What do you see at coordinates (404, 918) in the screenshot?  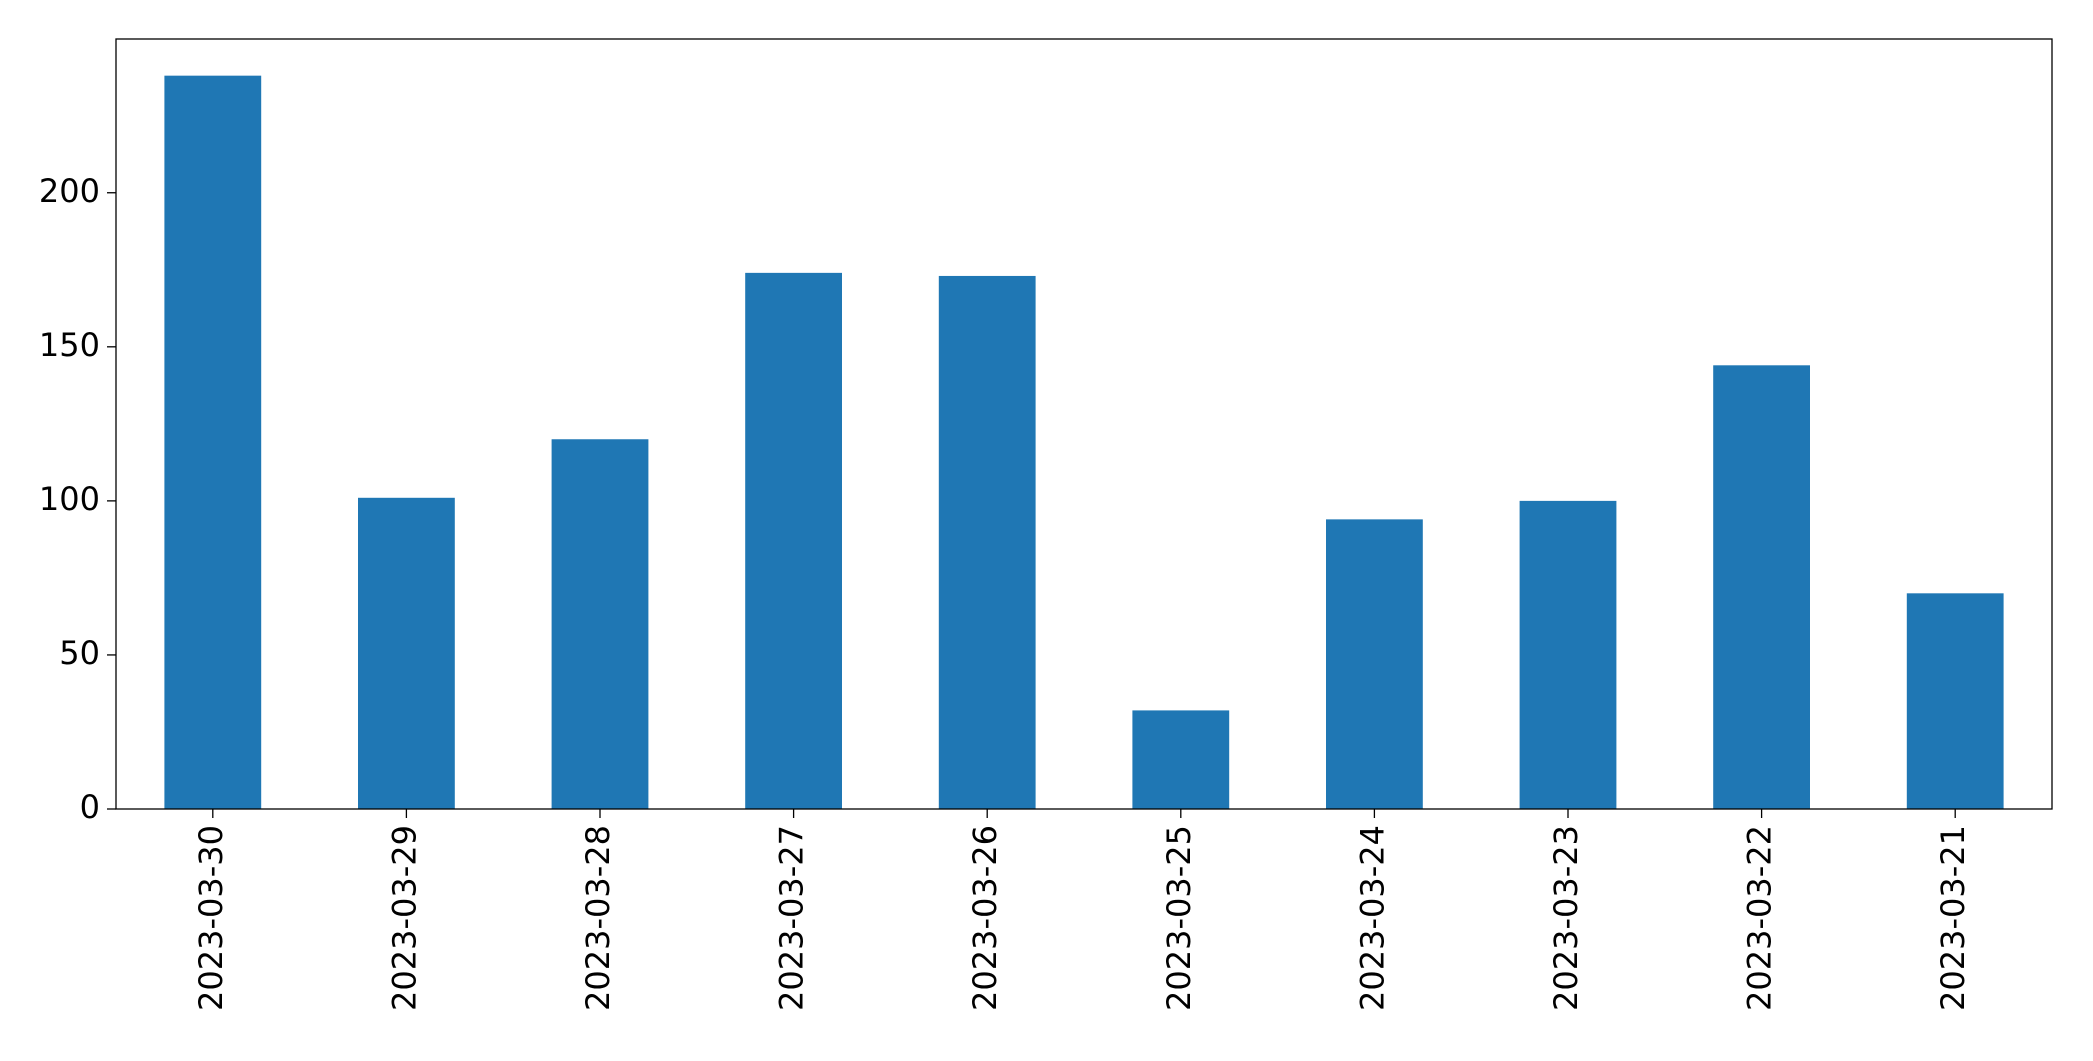 I see `x-tick-label: 2023-03-29` at bounding box center [404, 918].